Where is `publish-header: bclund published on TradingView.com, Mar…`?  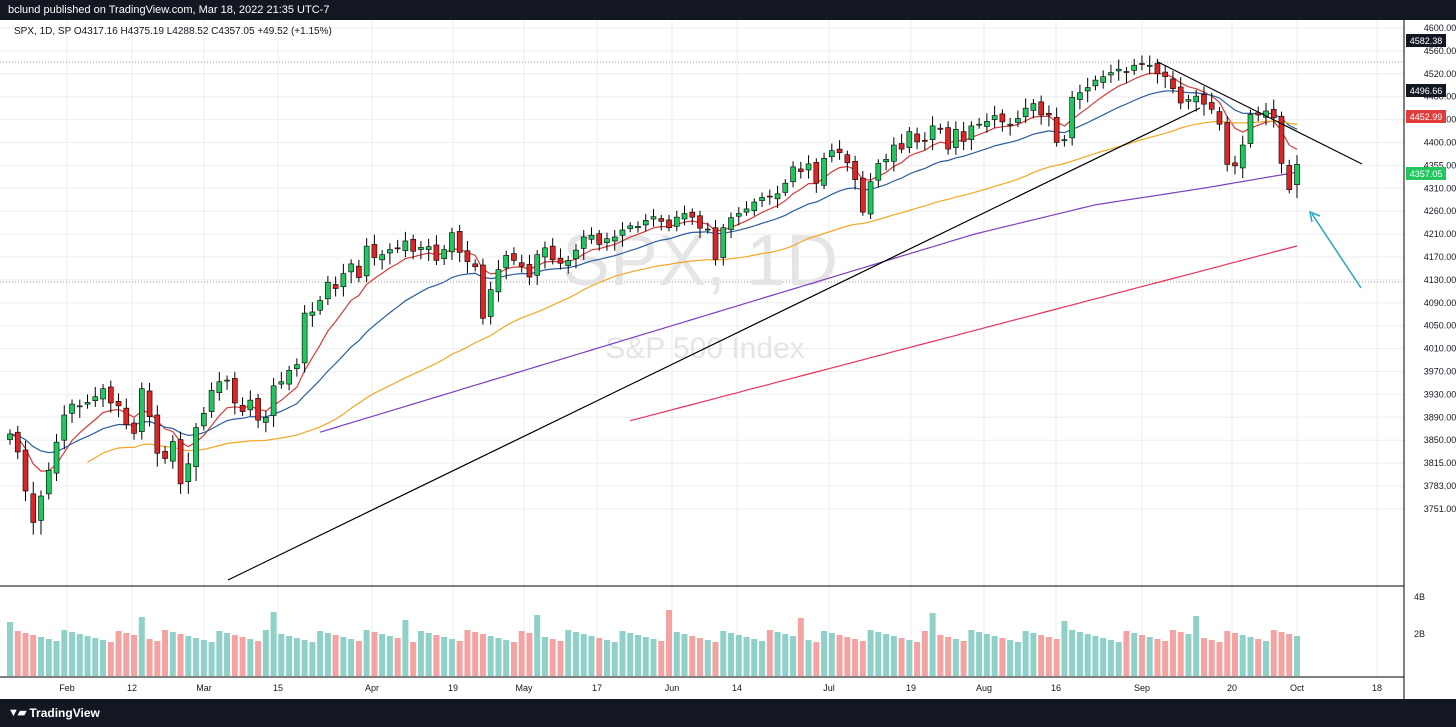
publish-header: bclund published on TradingView.com, Mar… is located at coordinates (728, 10).